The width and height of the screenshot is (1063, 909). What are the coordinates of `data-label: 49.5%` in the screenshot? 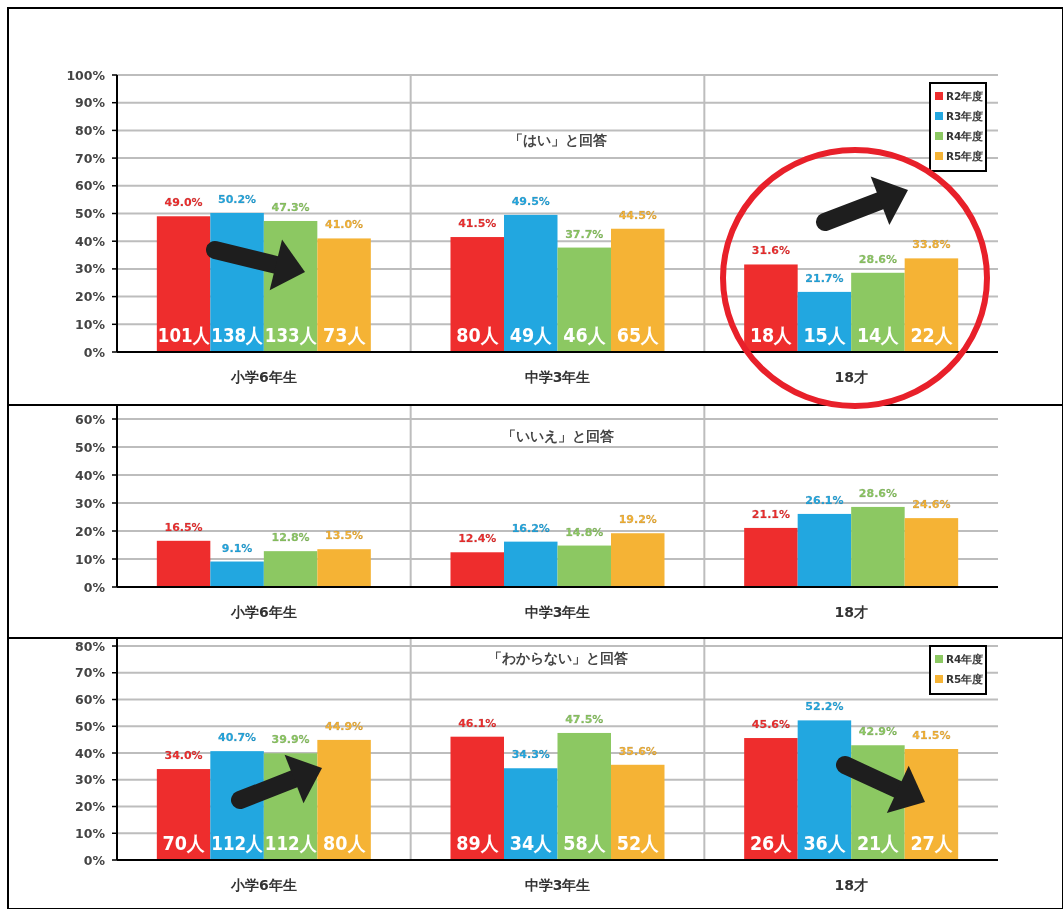 It's located at (530, 201).